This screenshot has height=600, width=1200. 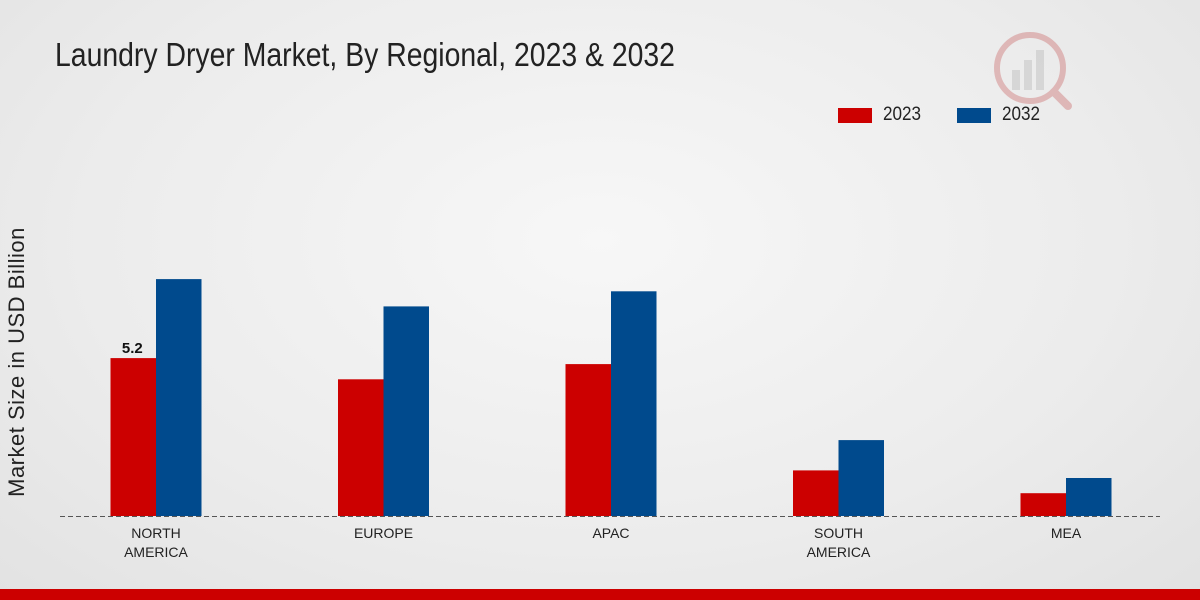 I want to click on bar-2023-north-america, so click(x=133, y=437).